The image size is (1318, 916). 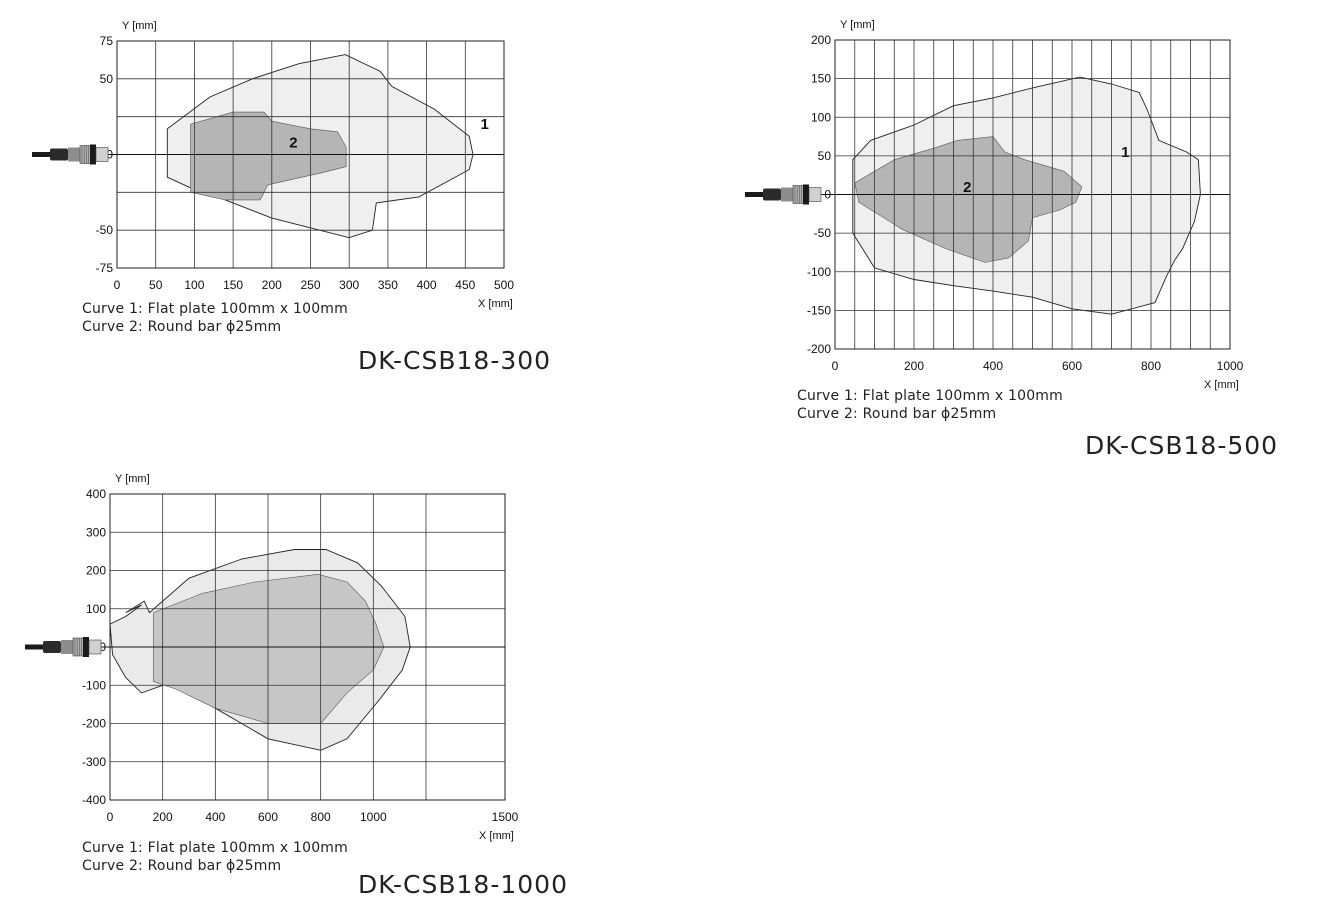 What do you see at coordinates (819, 310) in the screenshot?
I see `y-tick-label: -150` at bounding box center [819, 310].